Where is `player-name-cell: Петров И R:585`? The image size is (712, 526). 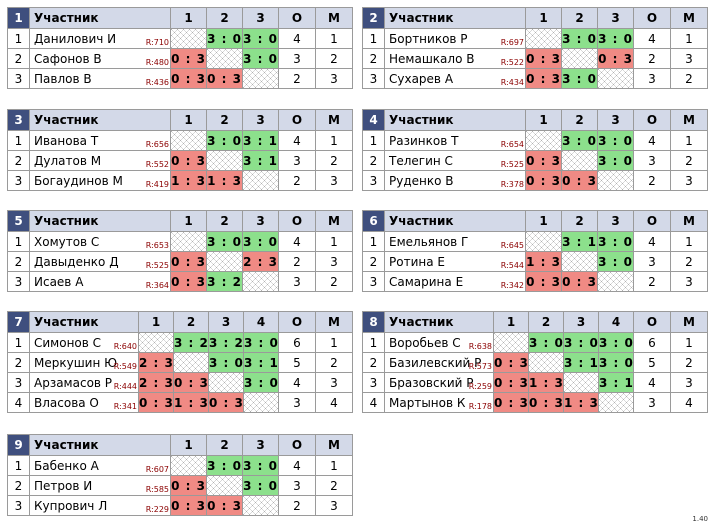
player-name-cell: Петров И R:585 is located at coordinates (100, 485).